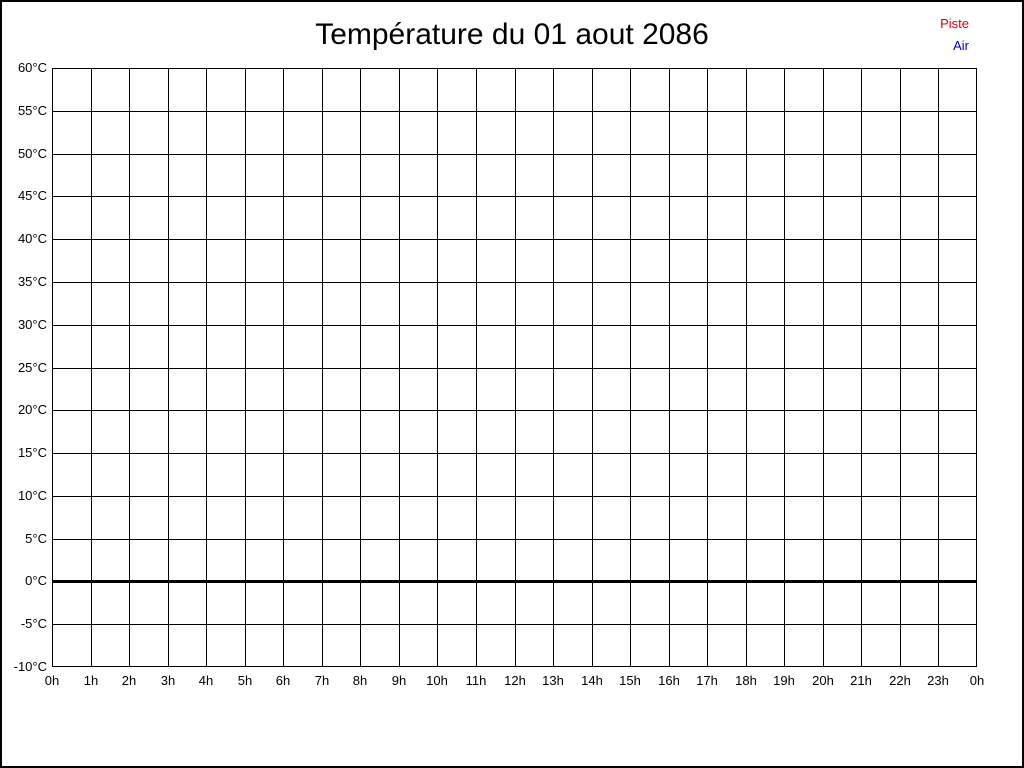  I want to click on x-axis-tick-label: 5h, so click(245, 680).